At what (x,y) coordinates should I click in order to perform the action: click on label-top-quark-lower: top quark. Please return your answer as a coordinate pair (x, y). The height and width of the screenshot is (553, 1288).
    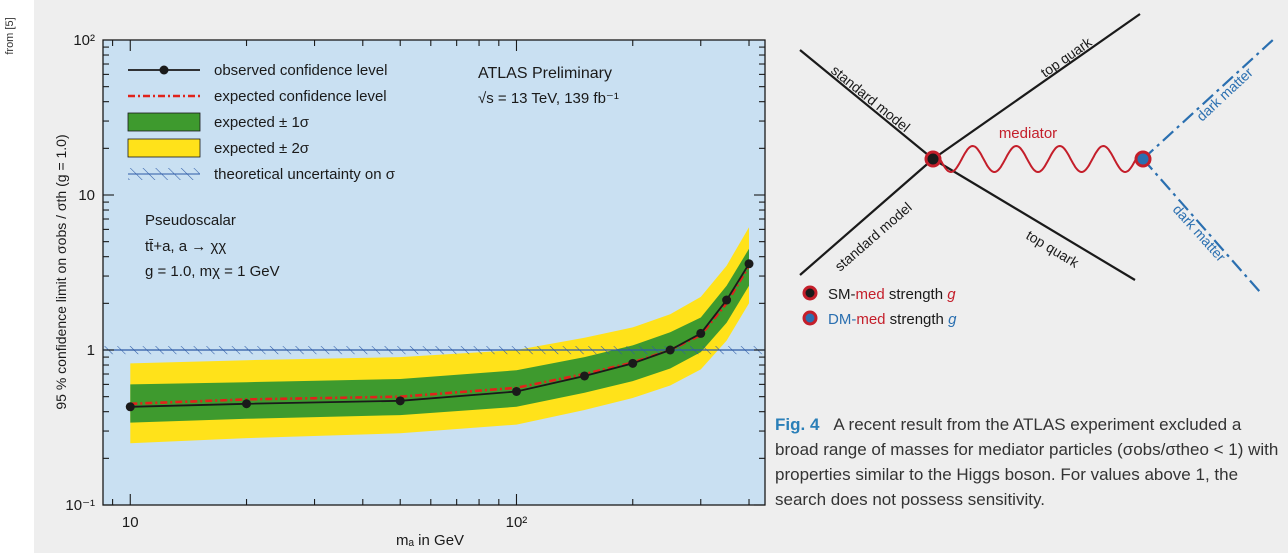
    Looking at the image, I should click on (1052, 249).